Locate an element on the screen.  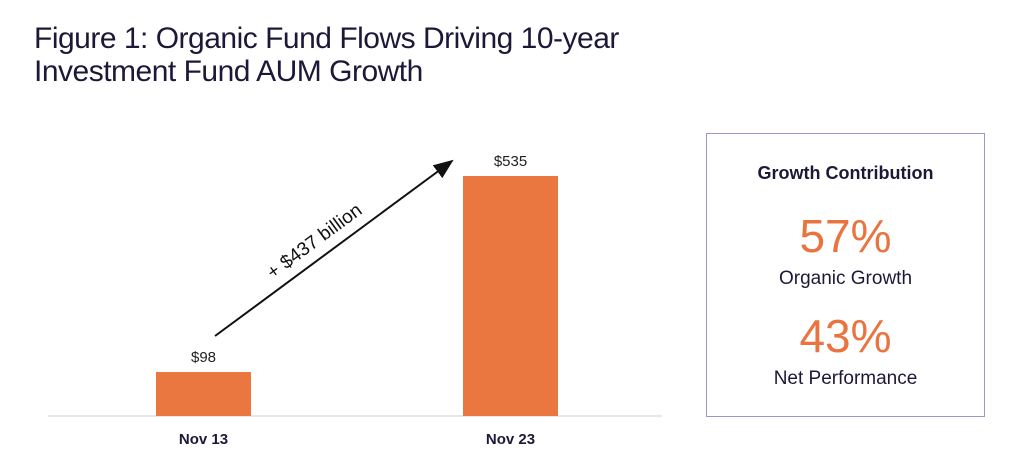
organic-growth-value: 57% is located at coordinates (845, 236).